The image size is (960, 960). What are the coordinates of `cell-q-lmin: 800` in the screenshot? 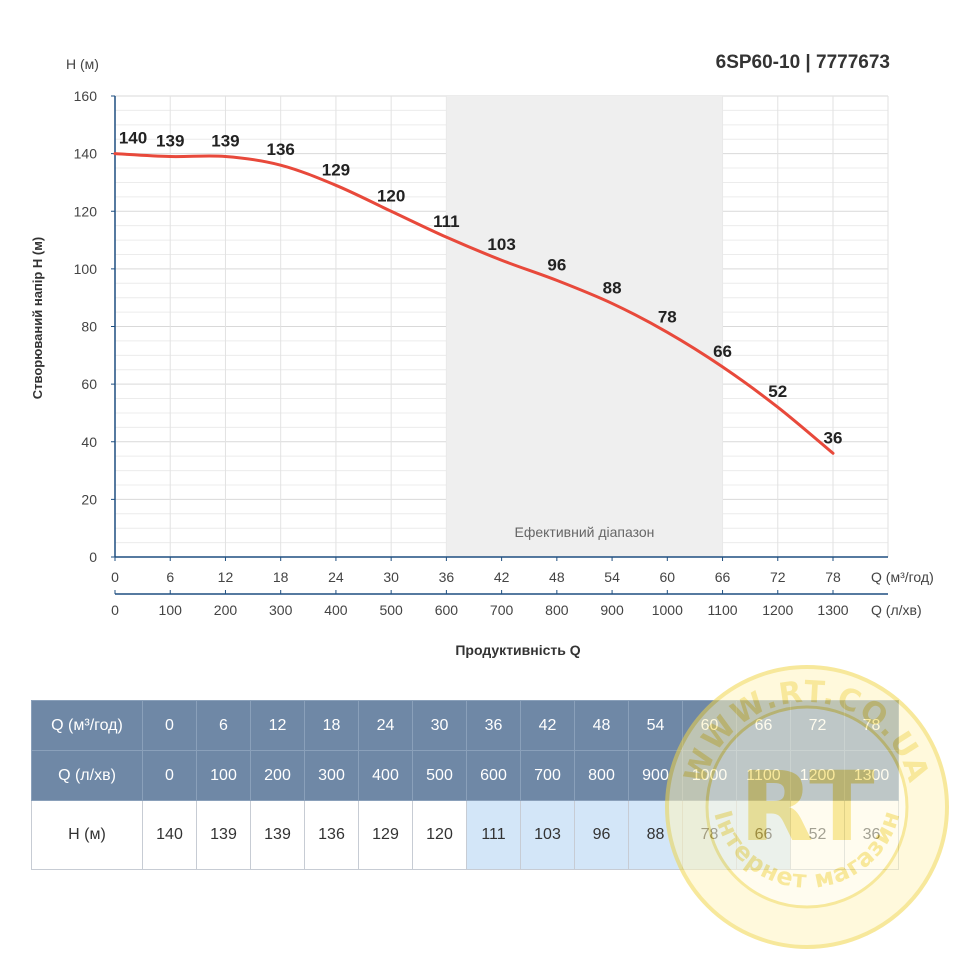 It's located at (601, 775).